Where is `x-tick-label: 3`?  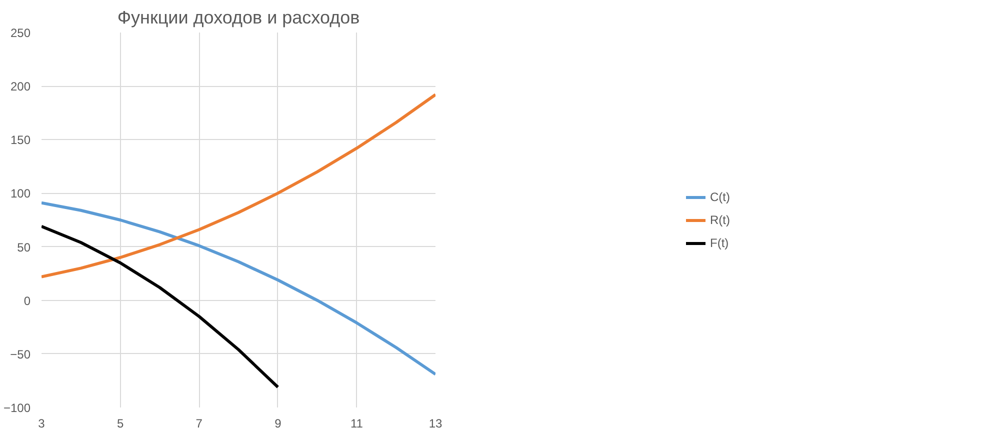
x-tick-label: 3 is located at coordinates (42, 423).